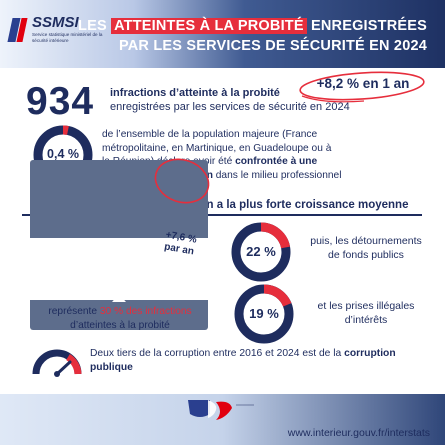  Describe the element at coordinates (366, 248) in the screenshot. I see `detournements-text: puis, les détournements de fonds publics` at that location.